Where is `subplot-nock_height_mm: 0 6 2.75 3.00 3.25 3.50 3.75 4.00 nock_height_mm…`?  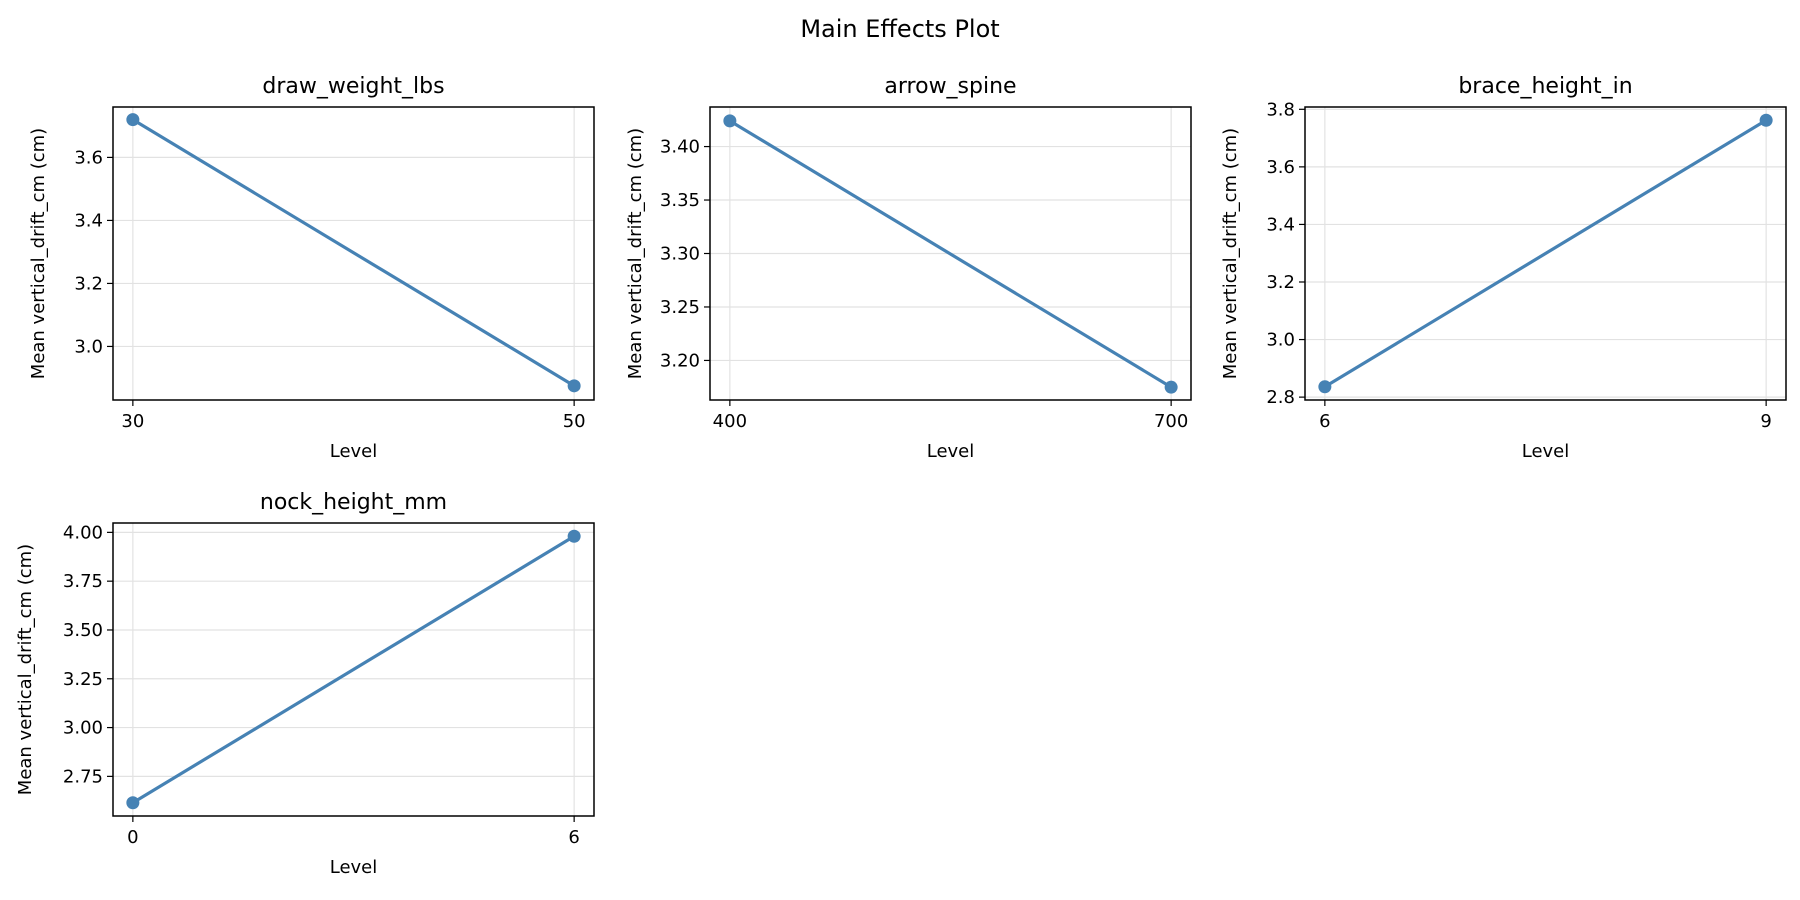
subplot-nock_height_mm: 0 6 2.75 3.00 3.25 3.50 3.75 4.00 nock_height_mm… is located at coordinates (305, 684).